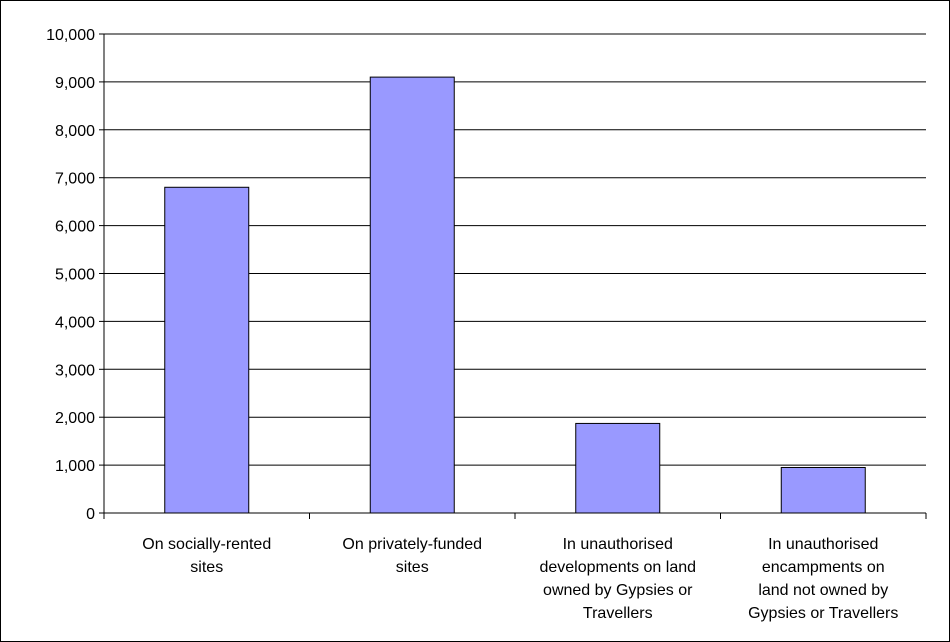 This screenshot has height=642, width=950. I want to click on y-tick-label: 5,000, so click(75, 275).